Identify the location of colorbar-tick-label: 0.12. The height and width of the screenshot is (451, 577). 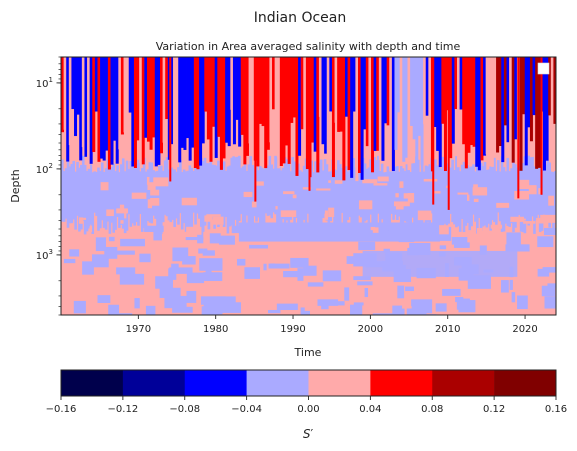
(494, 409).